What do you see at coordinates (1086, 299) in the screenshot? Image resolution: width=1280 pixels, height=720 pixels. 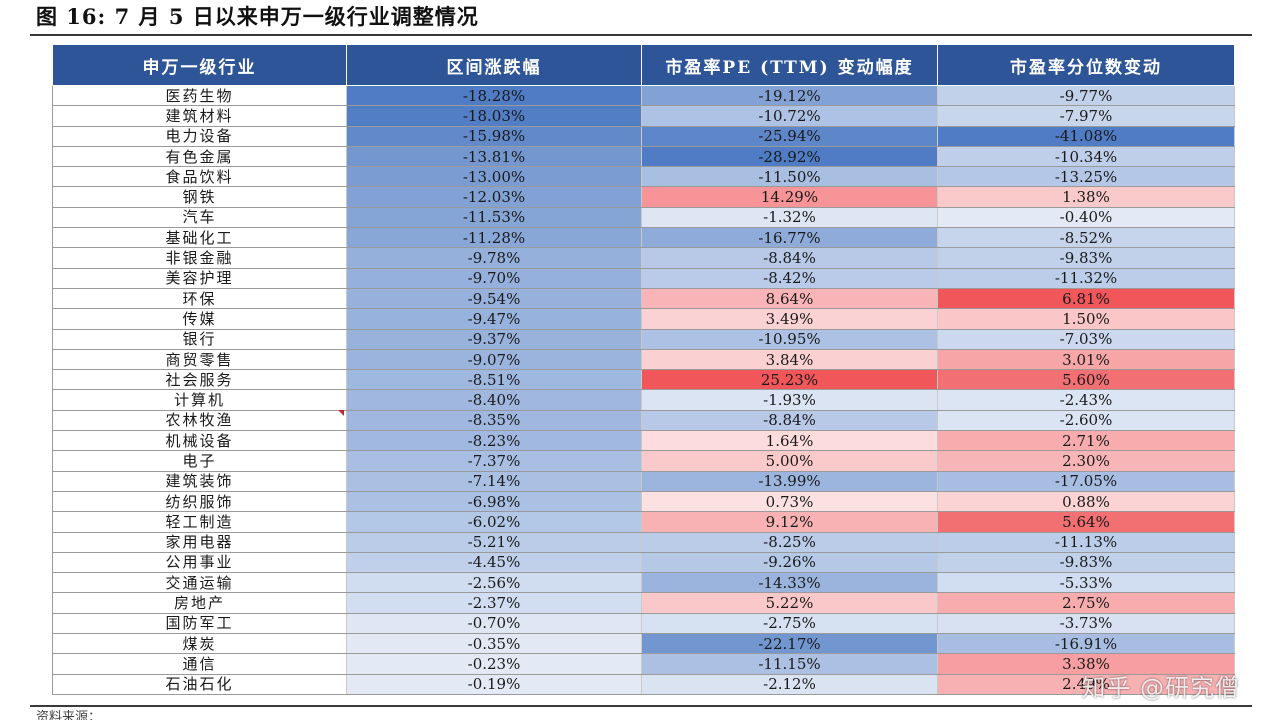 I see `pe-percentile-cell: 6.81%` at bounding box center [1086, 299].